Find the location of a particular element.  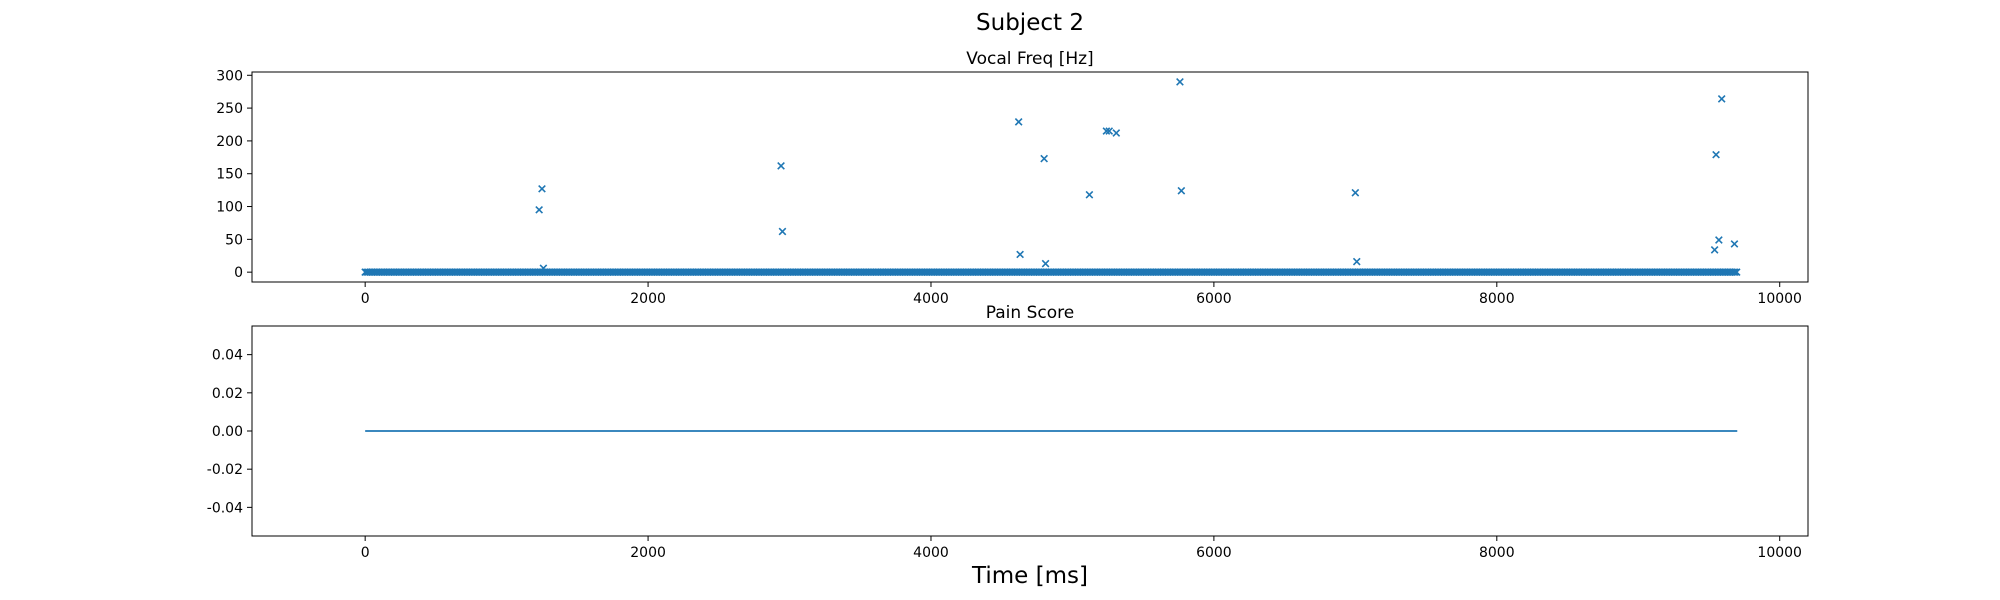

y-tick-label: 0 is located at coordinates (238, 273).